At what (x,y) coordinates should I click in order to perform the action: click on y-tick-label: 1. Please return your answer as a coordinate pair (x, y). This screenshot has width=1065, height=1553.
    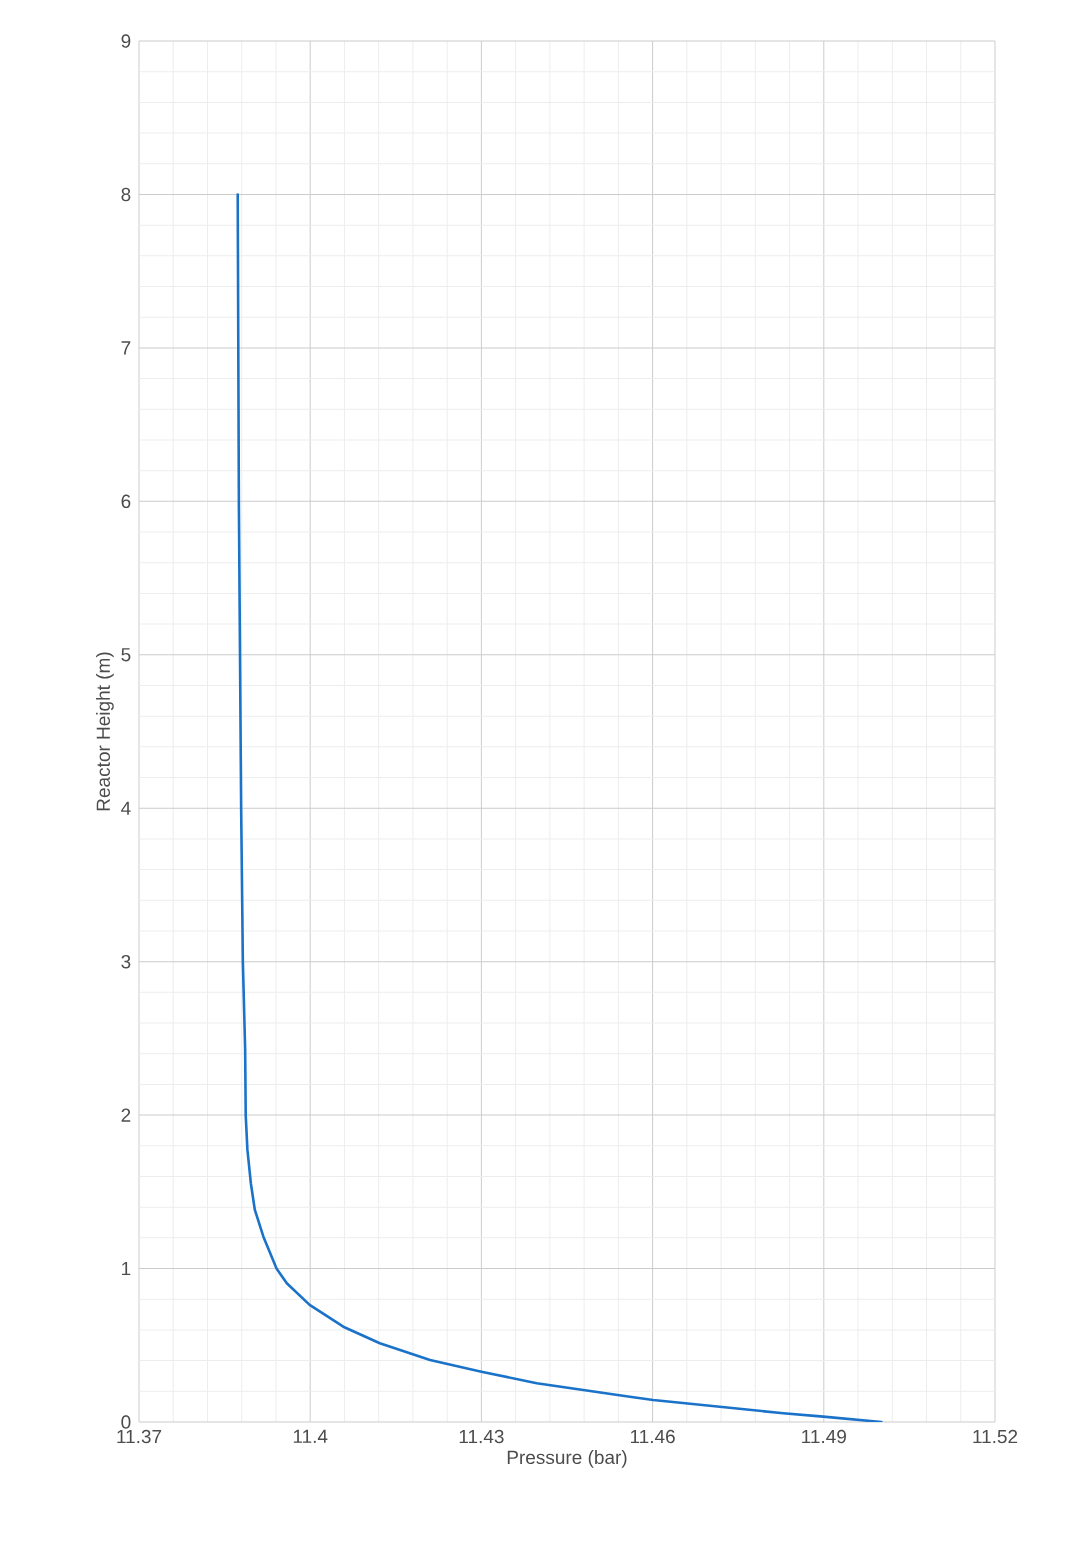
    Looking at the image, I should click on (126, 1269).